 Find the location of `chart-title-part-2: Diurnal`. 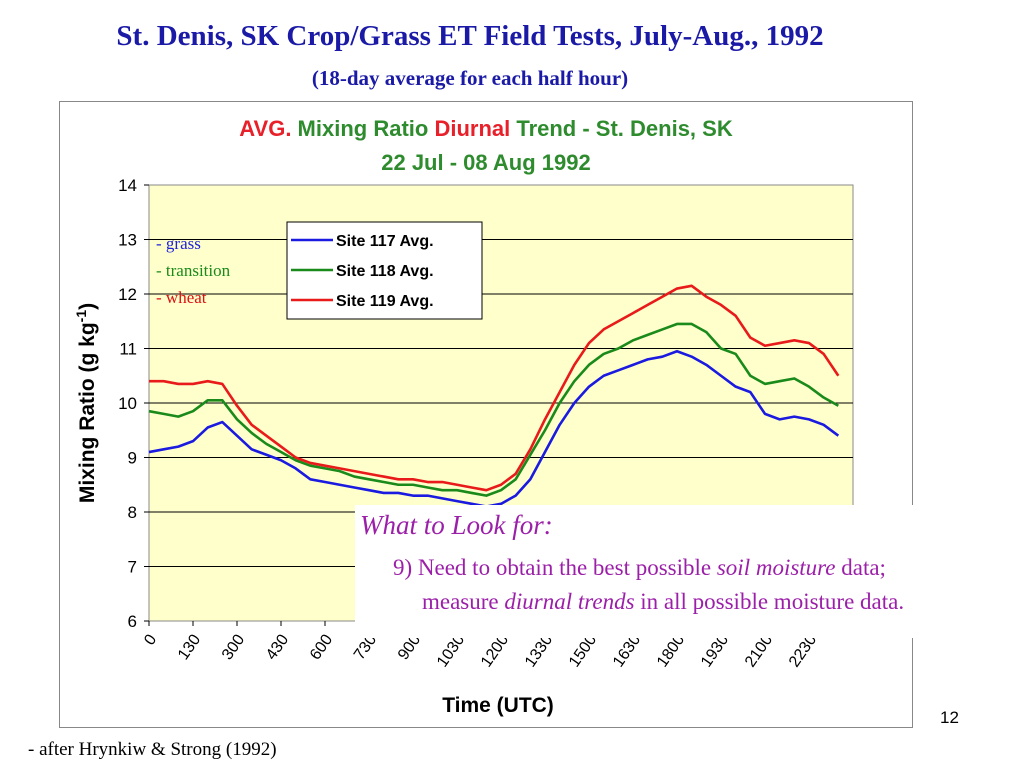

chart-title-part-2: Diurnal is located at coordinates (472, 128).